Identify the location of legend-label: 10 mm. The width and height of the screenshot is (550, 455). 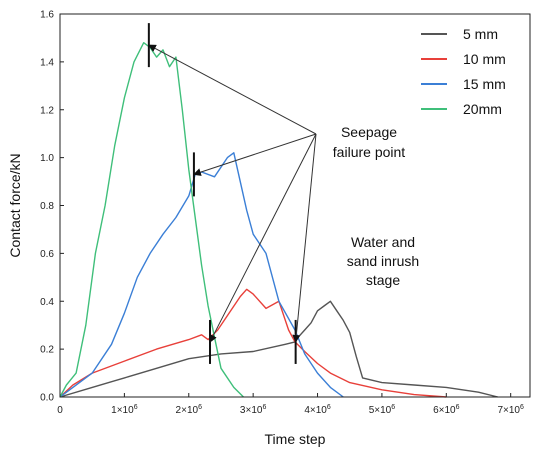
(484, 59).